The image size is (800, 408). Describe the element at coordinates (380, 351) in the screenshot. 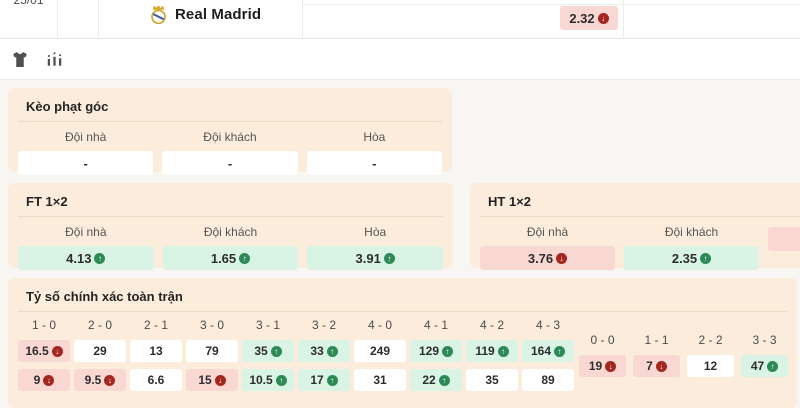

I see `odds-cell: 249` at that location.